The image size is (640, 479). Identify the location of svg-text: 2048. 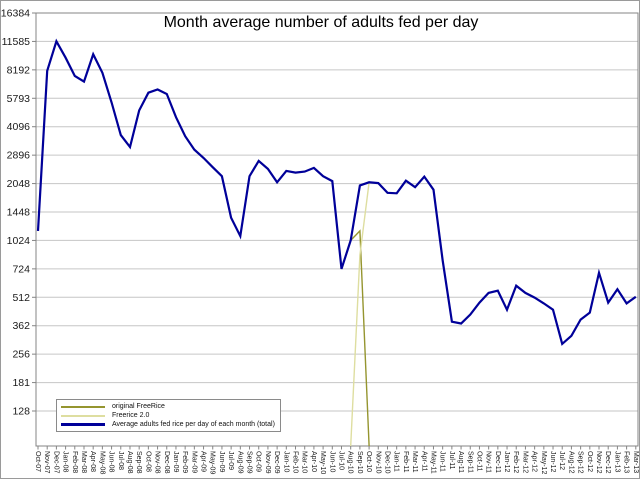
(19, 184).